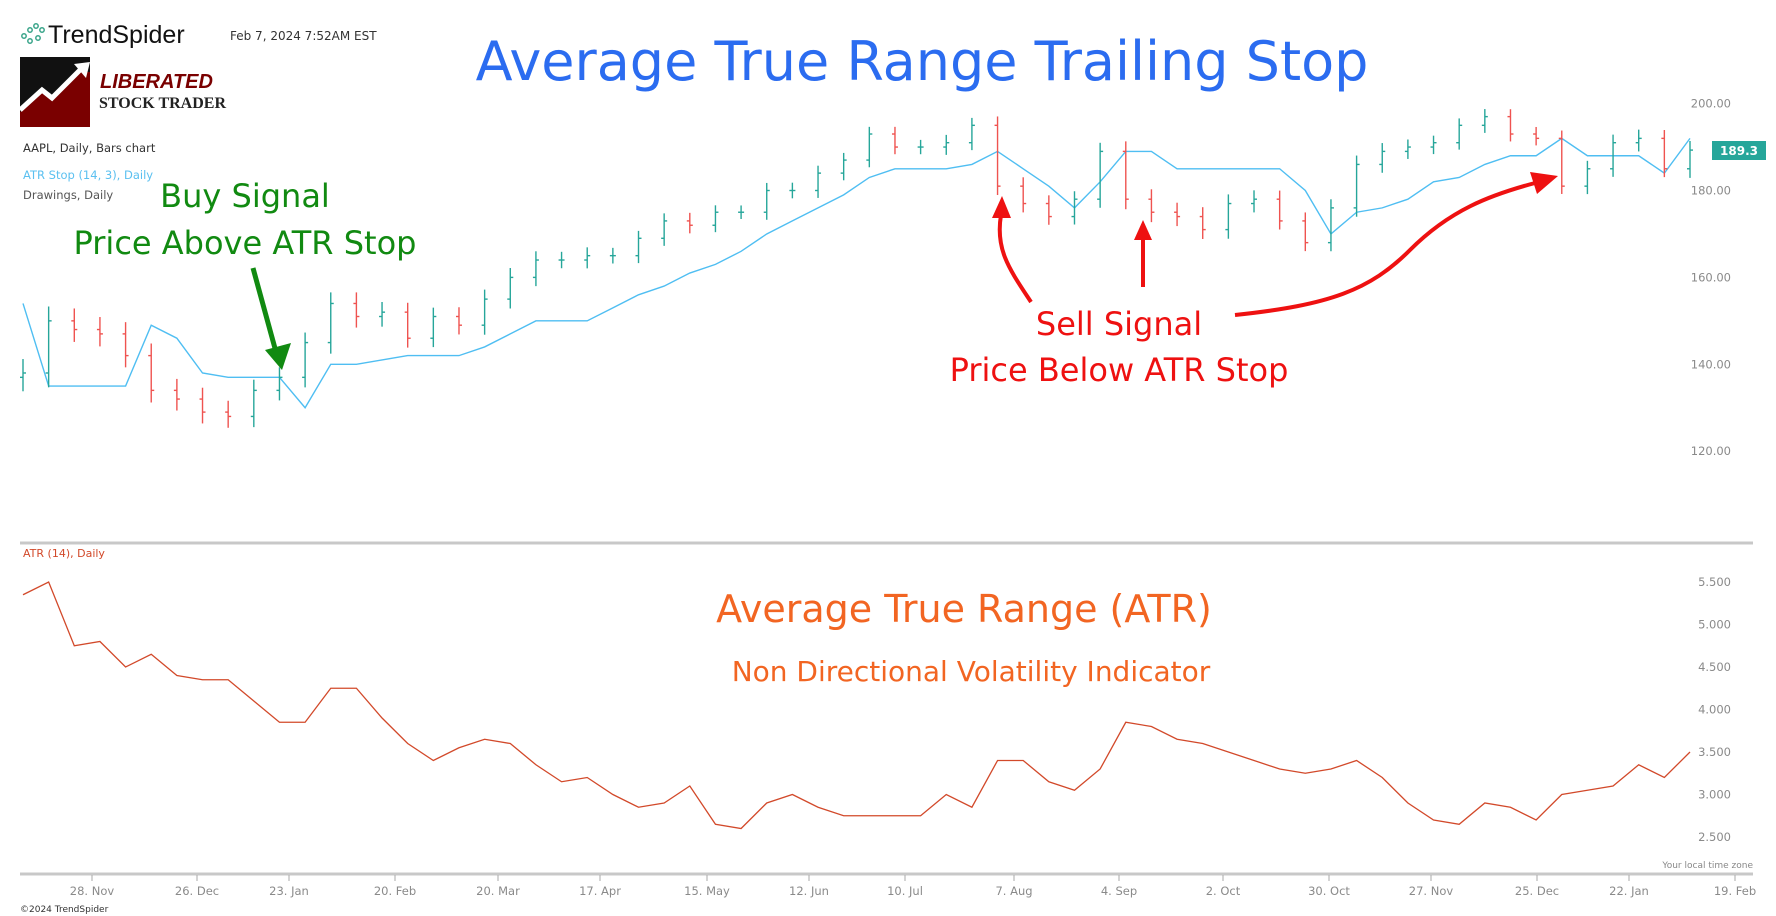 The width and height of the screenshot is (1776, 916). Describe the element at coordinates (156, 82) in the screenshot. I see `logo-line1: LIBERATED` at that location.